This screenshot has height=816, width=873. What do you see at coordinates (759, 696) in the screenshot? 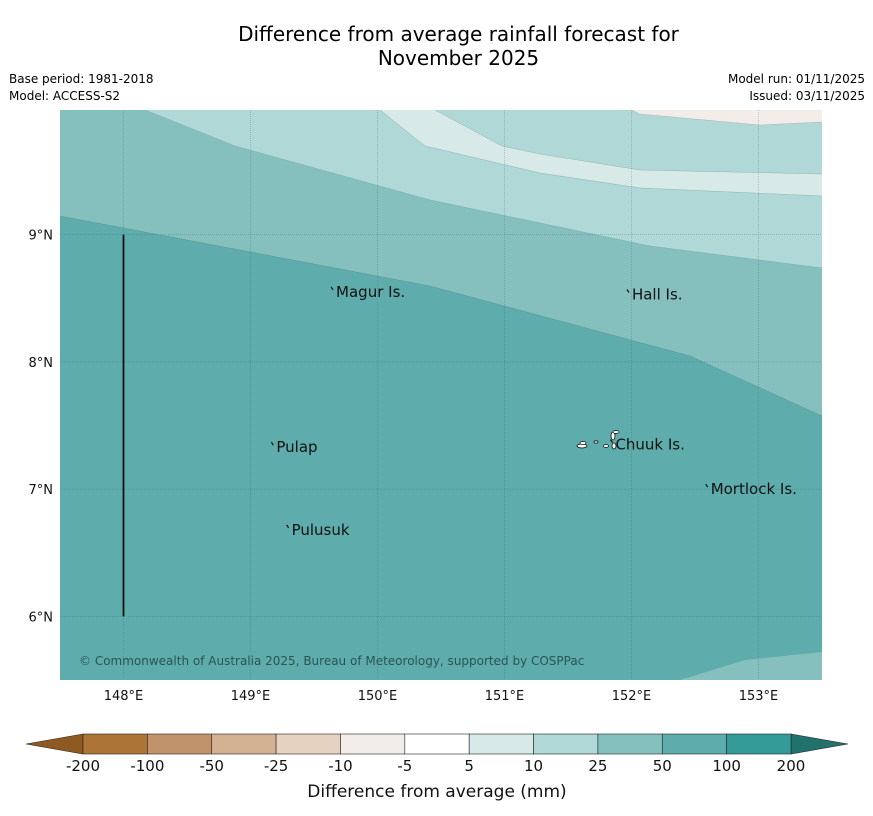
I see `lon-tick-label: 153°E` at bounding box center [759, 696].